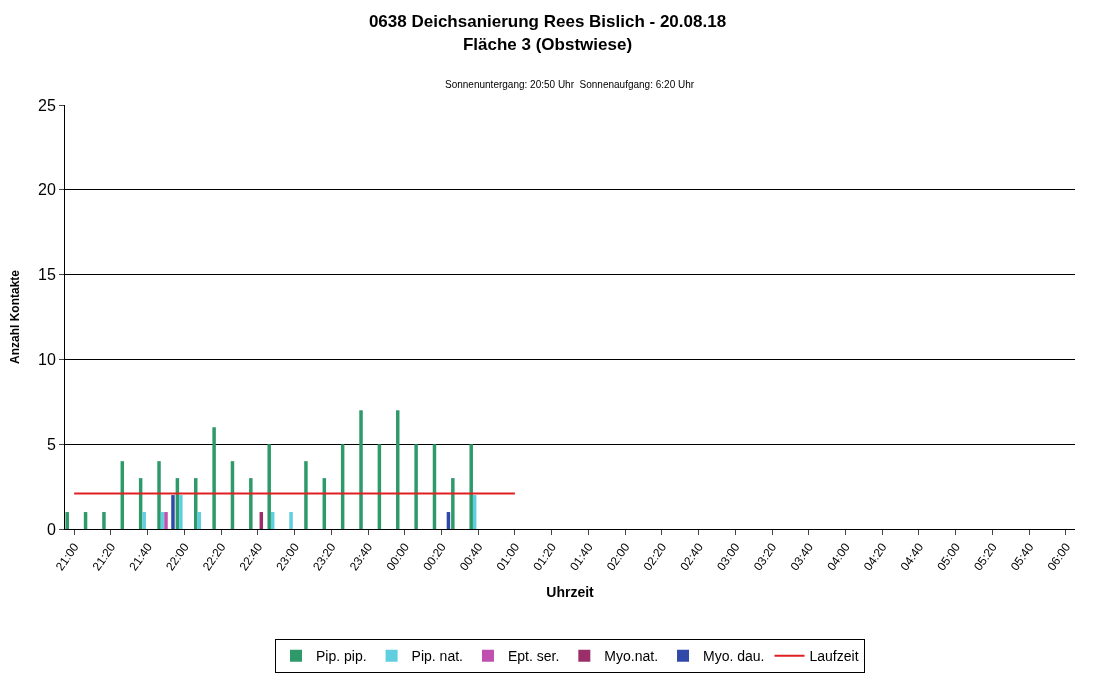 This screenshot has width=1095, height=685. I want to click on y-tick-label: 0, so click(51, 529).